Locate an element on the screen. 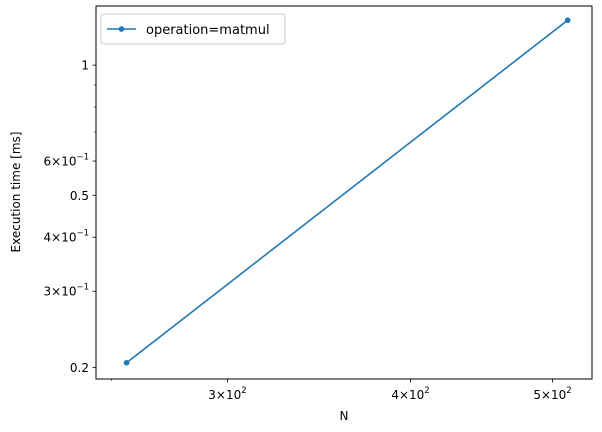  legend-box is located at coordinates (193, 29).